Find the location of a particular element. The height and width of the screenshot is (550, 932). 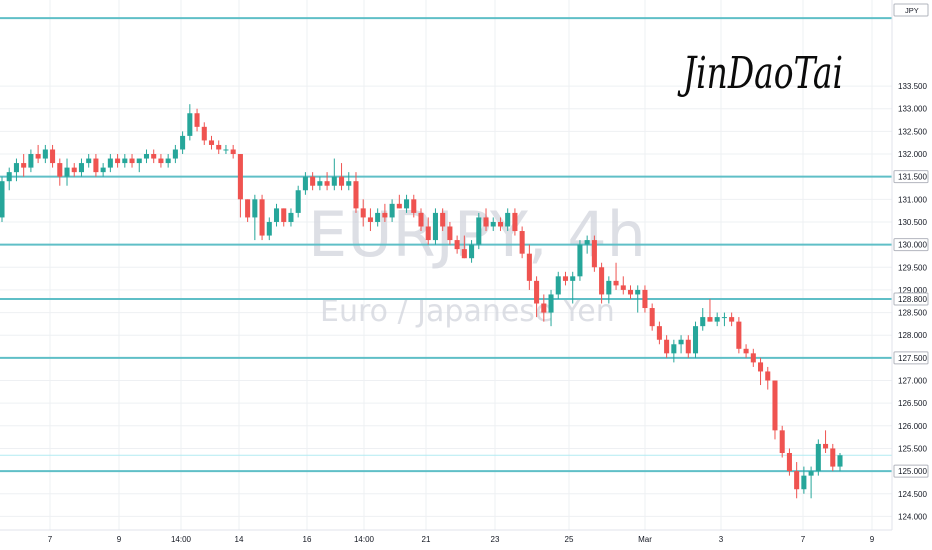

y-tick-label: 125.500 is located at coordinates (912, 448).